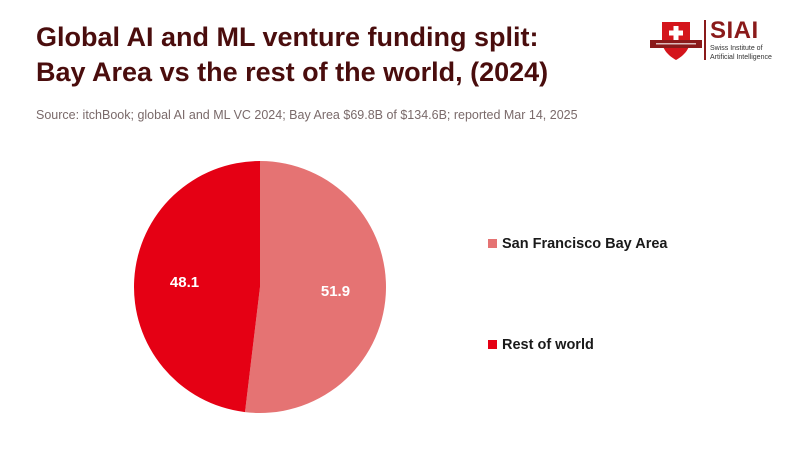 The image size is (800, 450). Describe the element at coordinates (548, 345) in the screenshot. I see `legend-label-rest-of-world: Rest of world` at that location.